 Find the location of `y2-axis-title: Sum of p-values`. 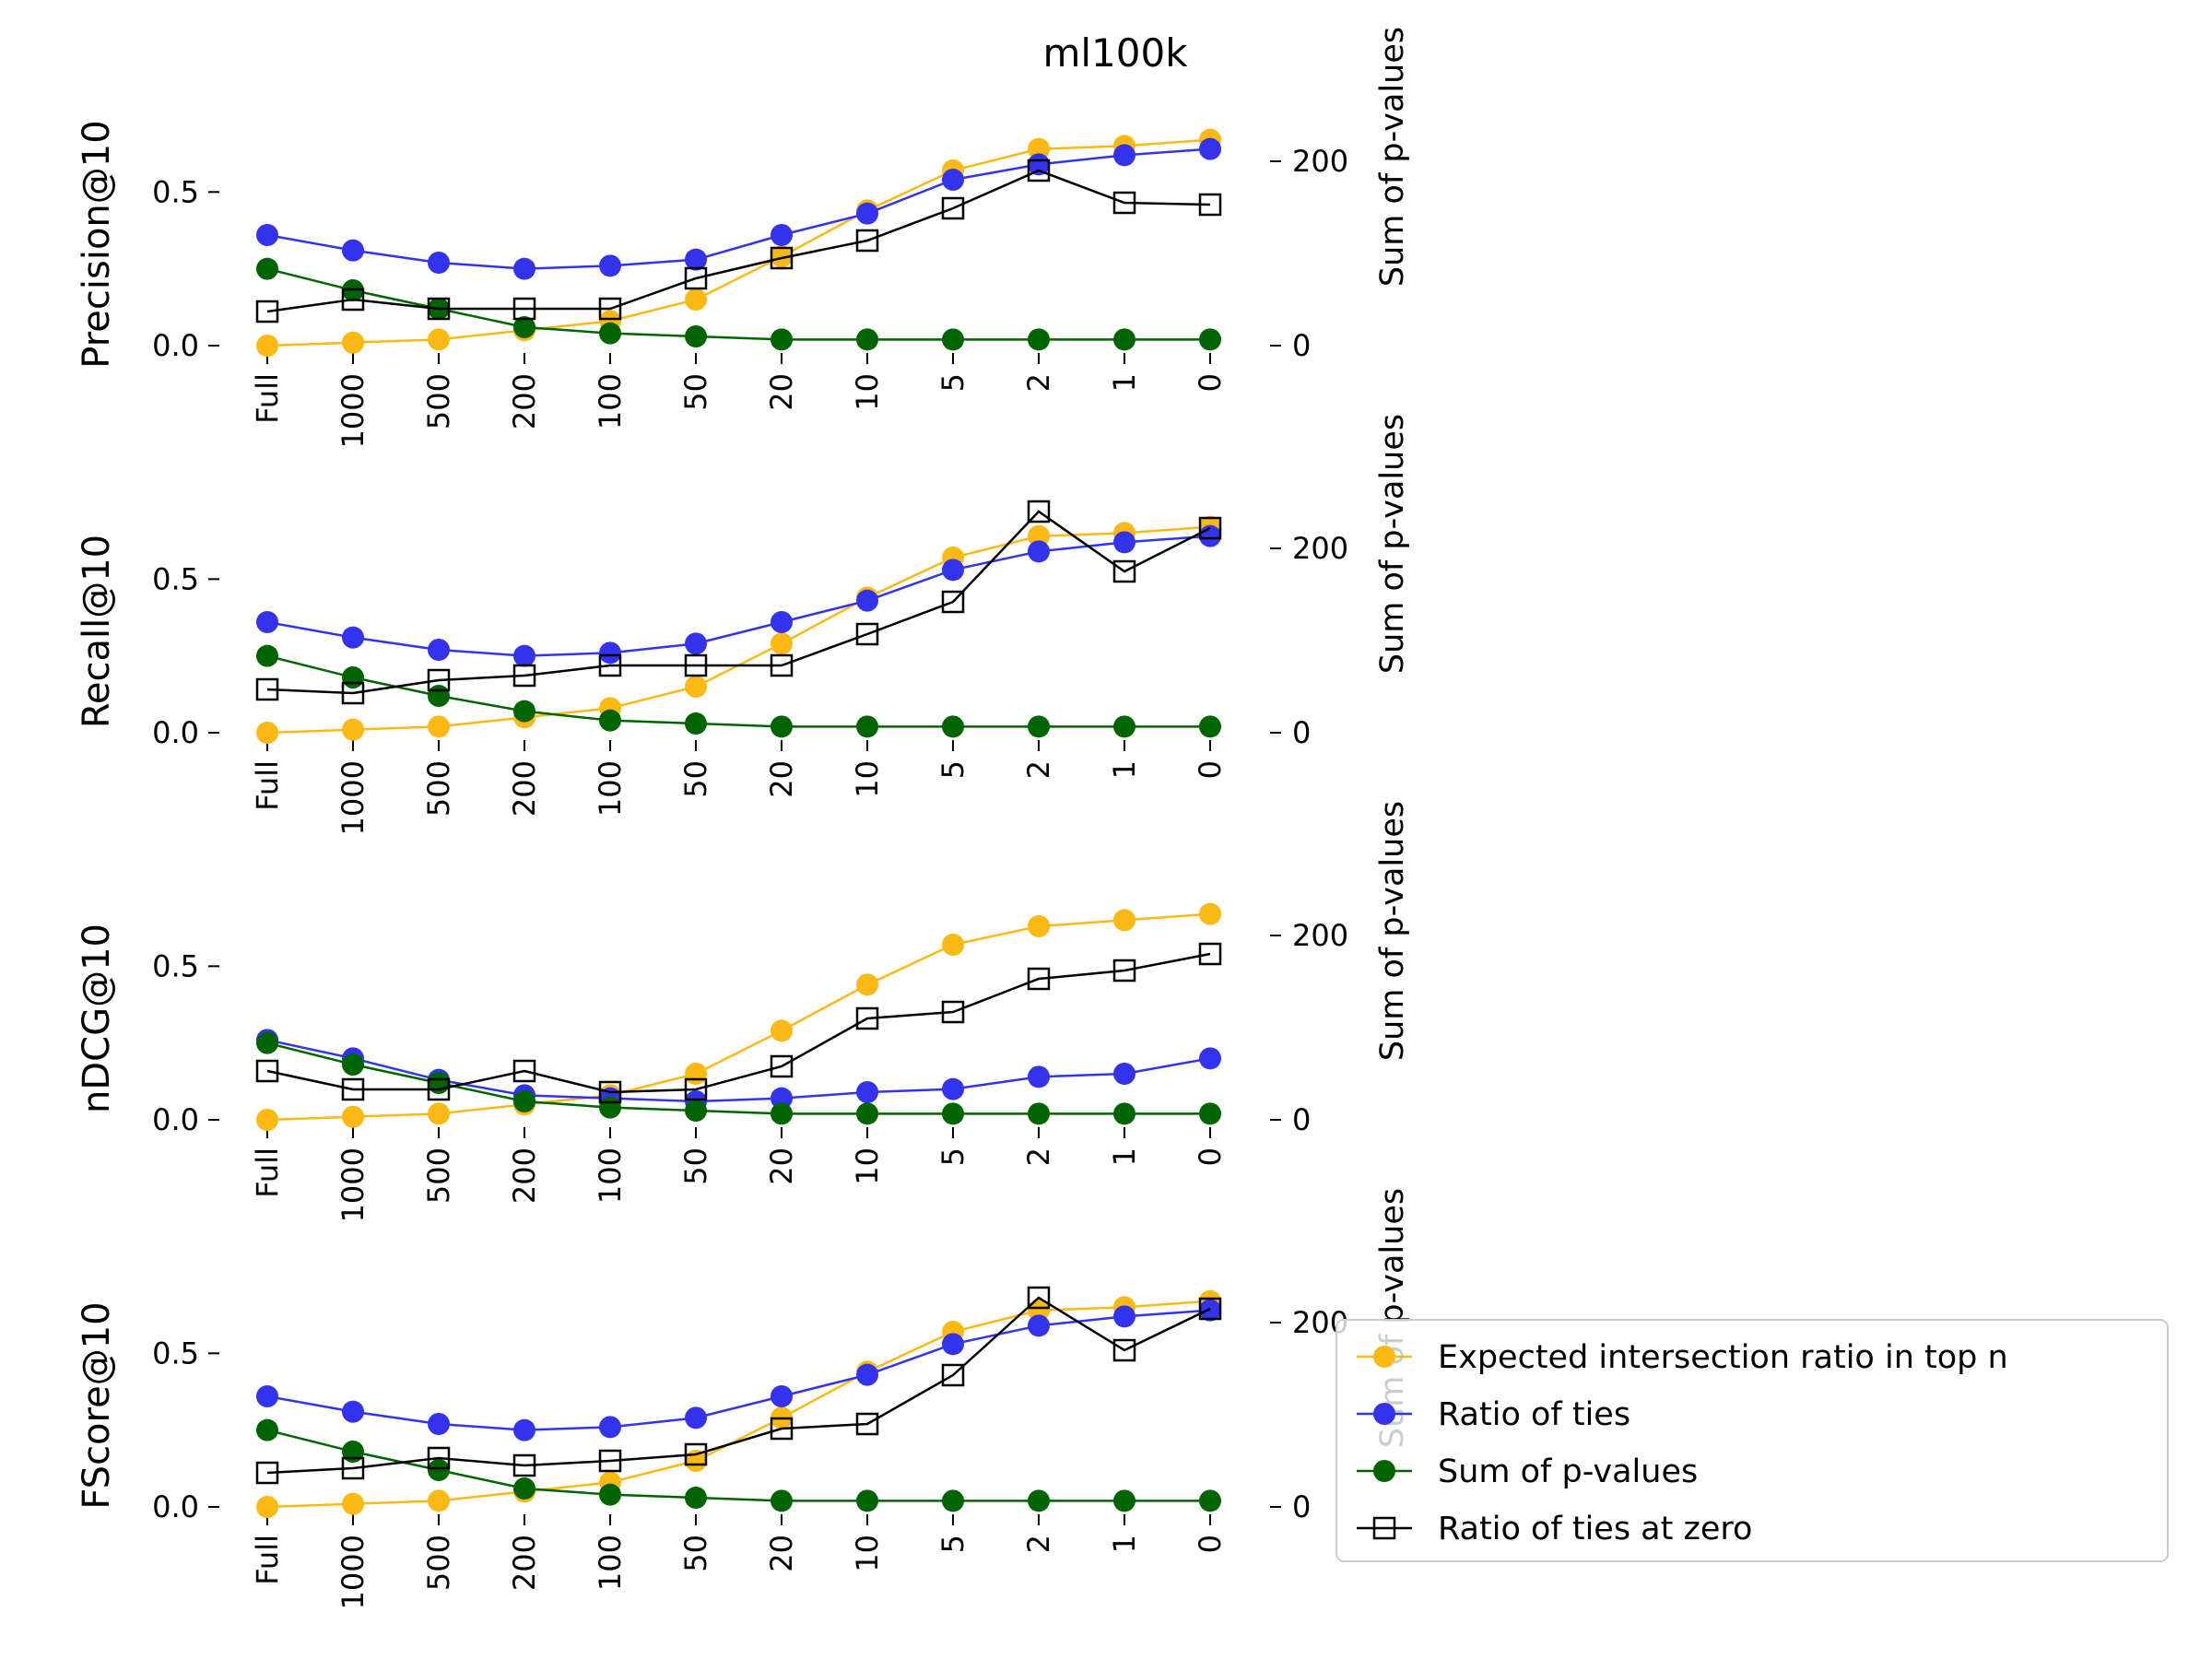

y2-axis-title: Sum of p-values is located at coordinates (1392, 931).